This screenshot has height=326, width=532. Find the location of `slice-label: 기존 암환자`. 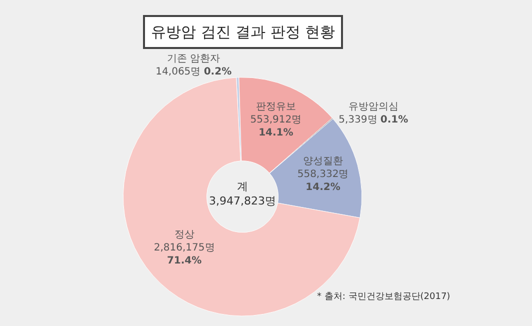

slice-label: 기존 암환자 is located at coordinates (193, 58).